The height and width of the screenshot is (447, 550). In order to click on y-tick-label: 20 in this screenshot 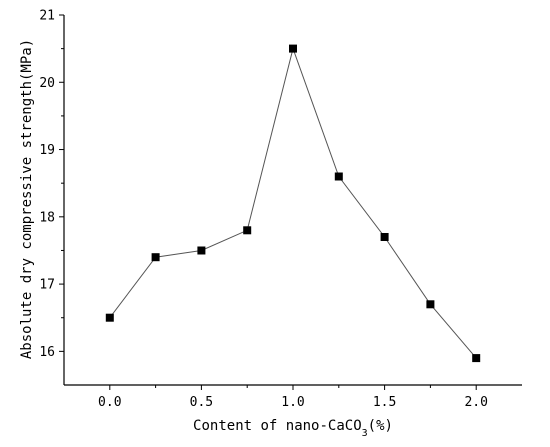, I will do `click(47, 83)`.